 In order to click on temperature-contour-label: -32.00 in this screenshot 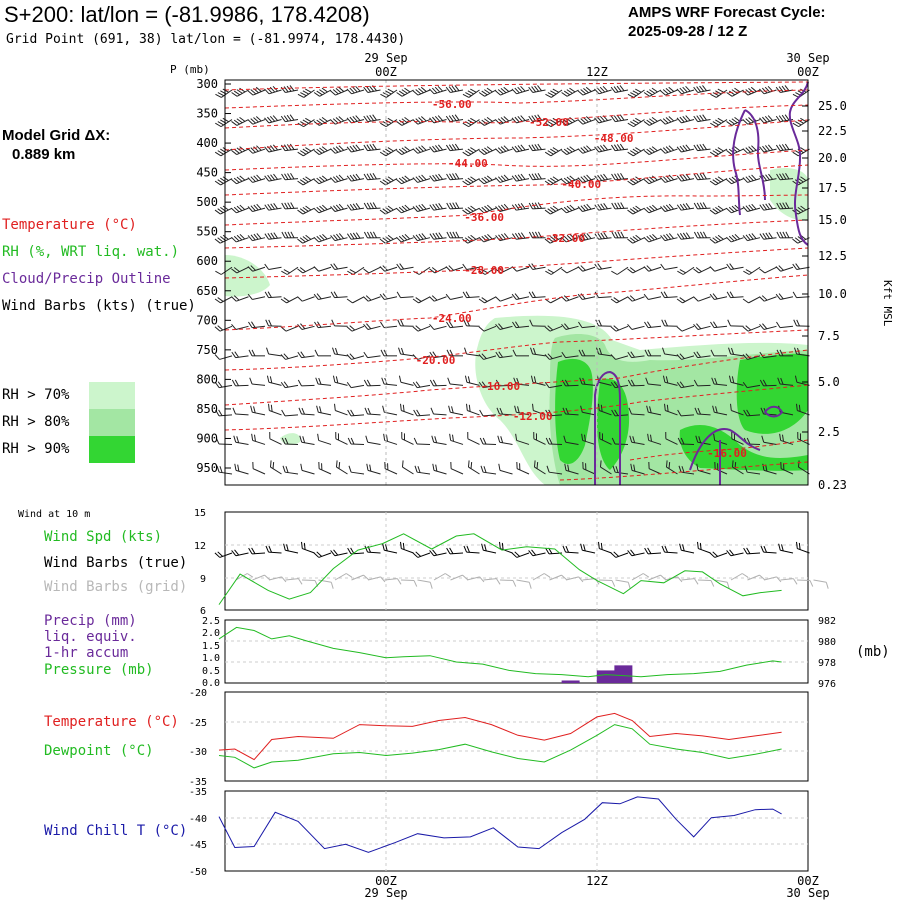, I will do `click(565, 238)`.